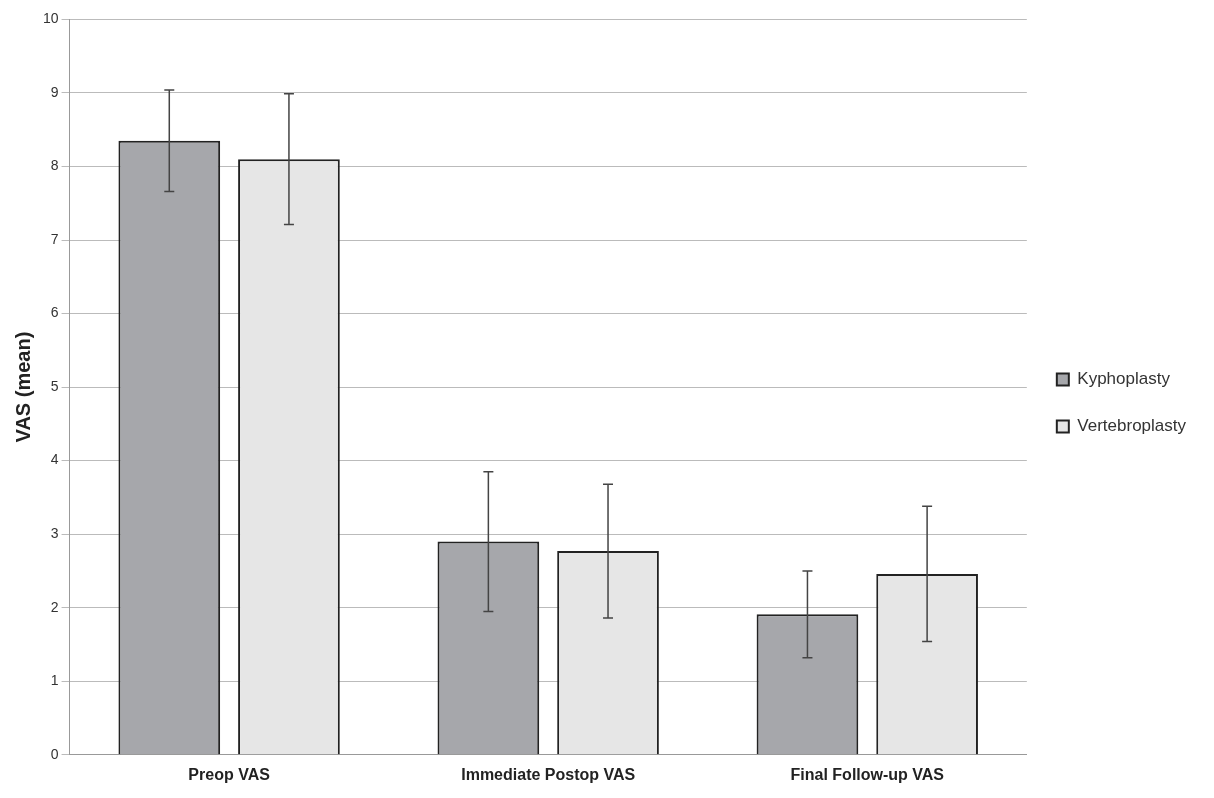 Image resolution: width=1214 pixels, height=798 pixels. I want to click on y-tick-label: 7, so click(54, 238).